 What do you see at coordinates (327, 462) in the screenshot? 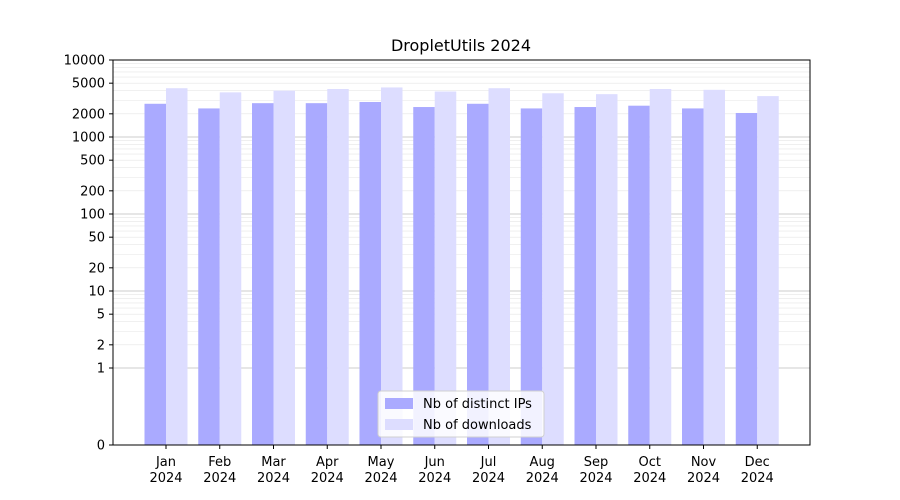
I see `x-tick-label-month: Apr` at bounding box center [327, 462].